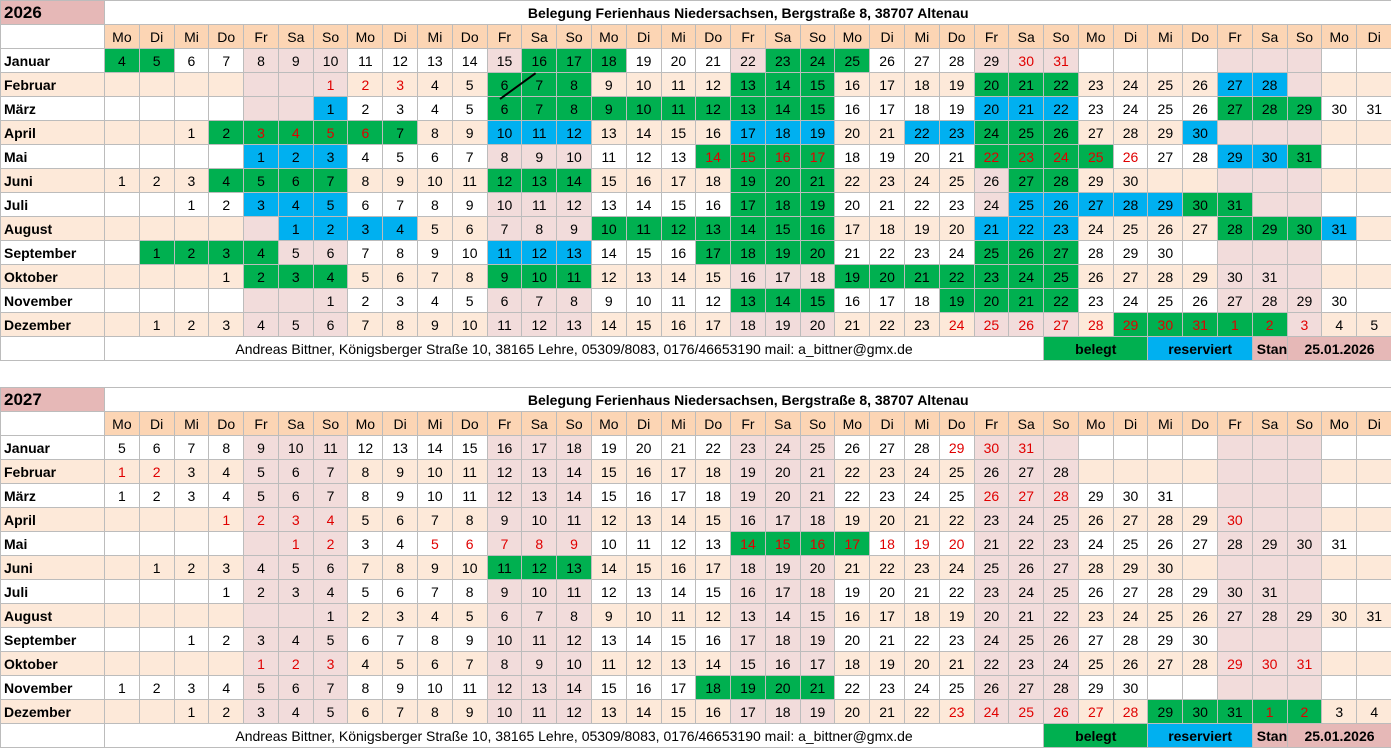 The image size is (1391, 748). What do you see at coordinates (1061, 301) in the screenshot?
I see `day-cell: 22` at bounding box center [1061, 301].